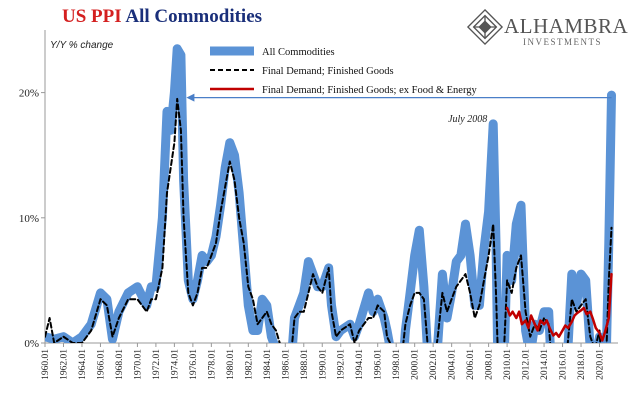 This screenshot has height=401, width=641. Describe the element at coordinates (194, 16) in the screenshot. I see `chart-title-part2: All Commodities` at that location.